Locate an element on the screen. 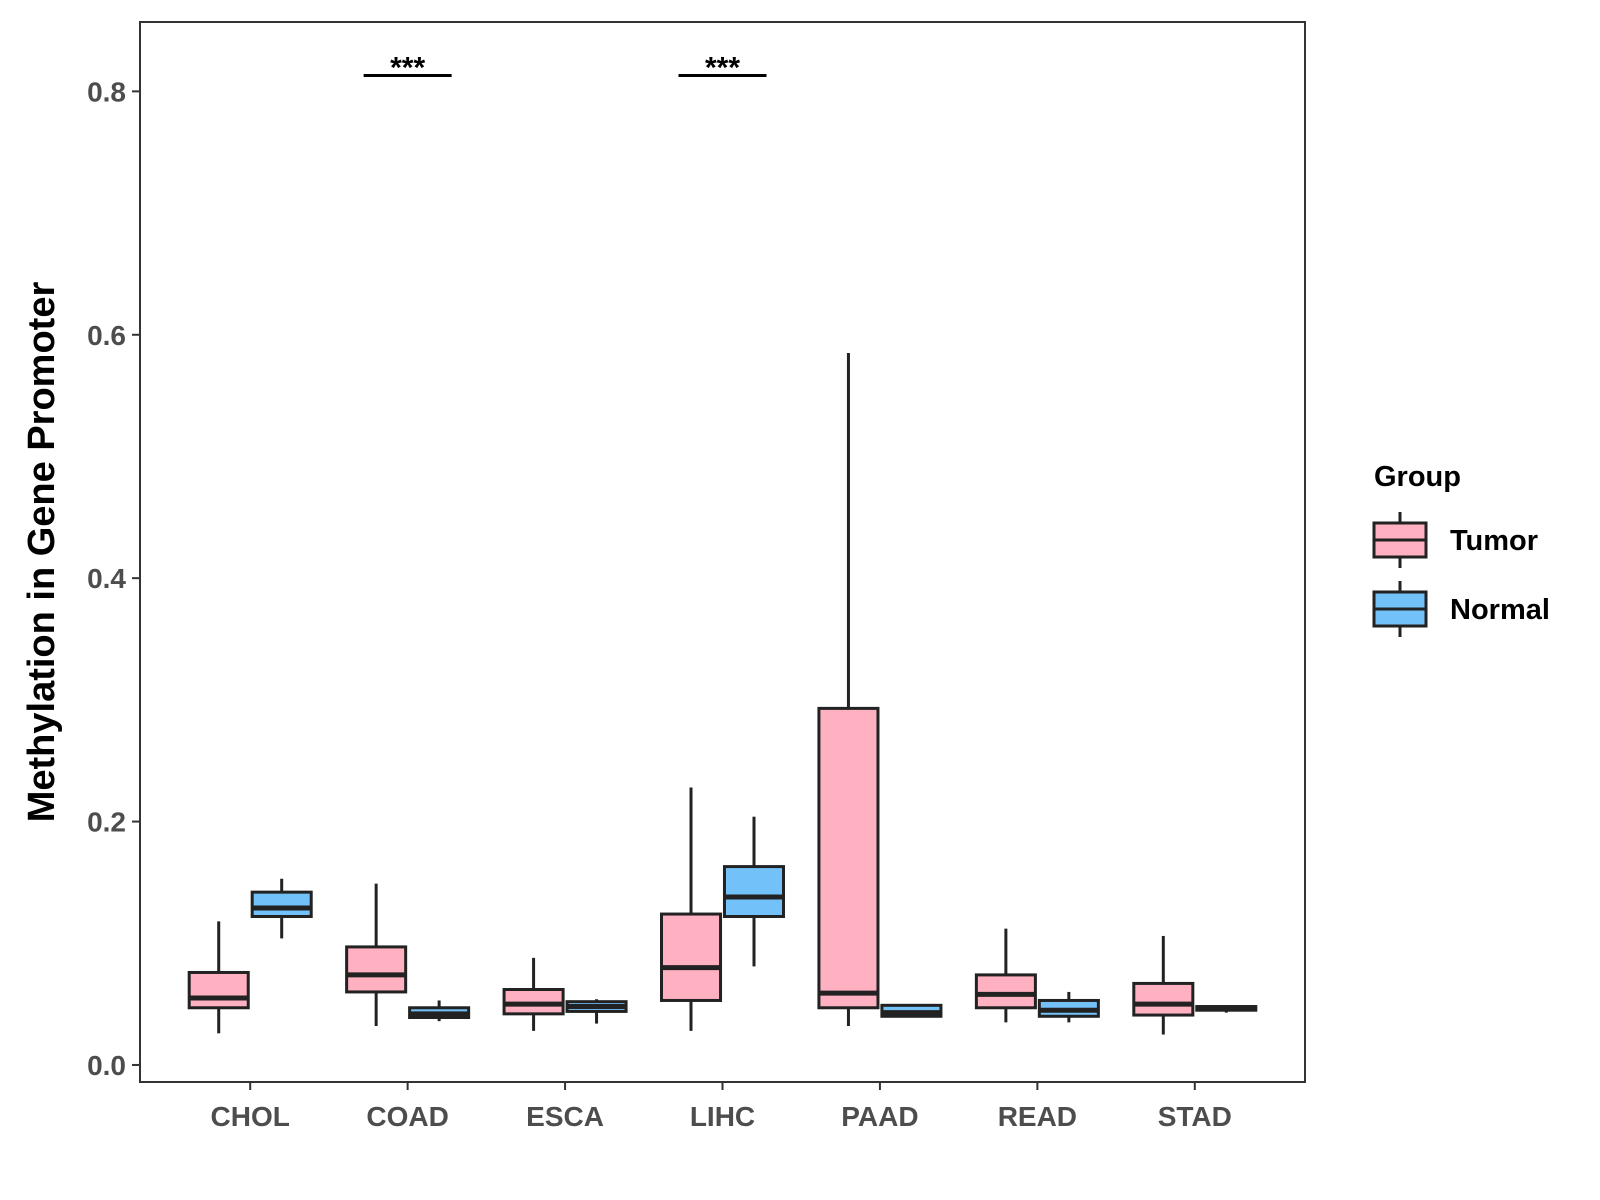  box-normal-paad is located at coordinates (911, 1010).